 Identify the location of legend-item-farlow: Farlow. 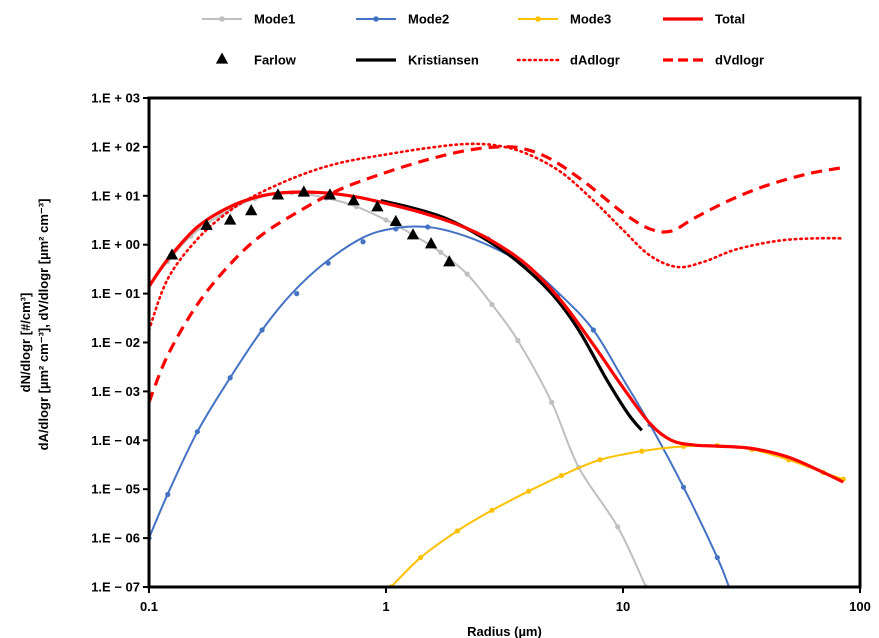
(256, 60).